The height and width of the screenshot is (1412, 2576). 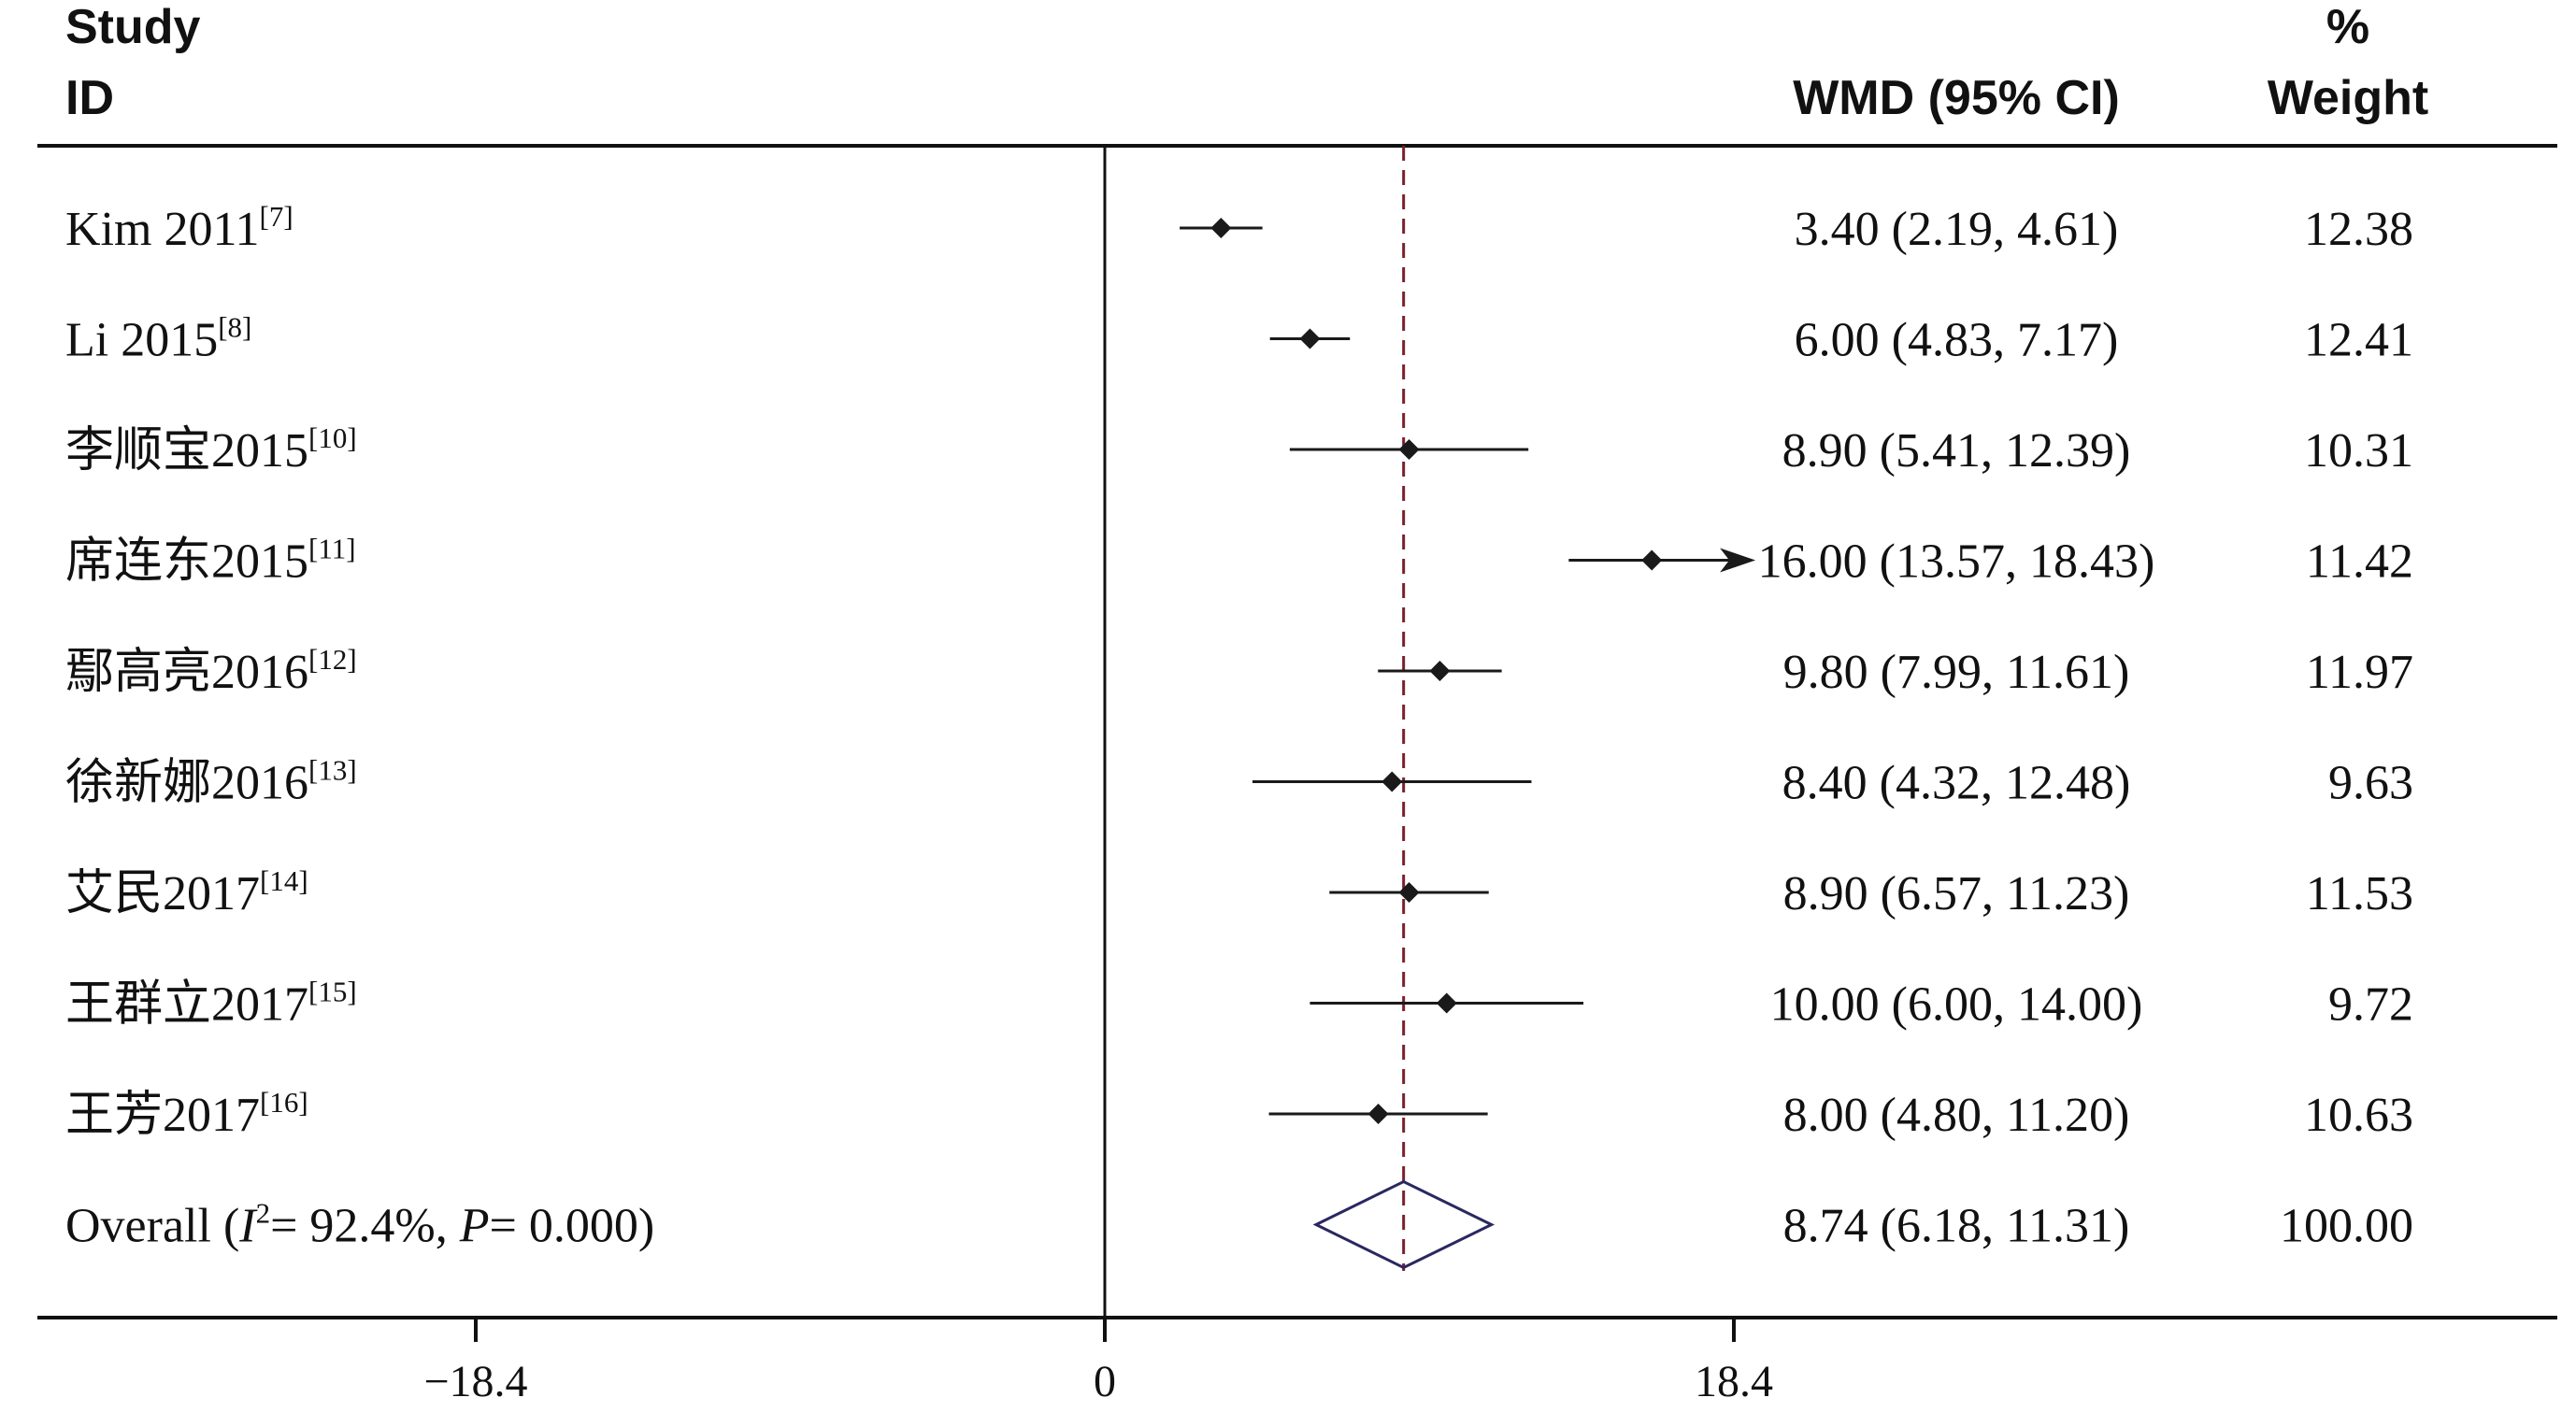 I want to click on study-label: 李顺宝2015[10], so click(x=211, y=449).